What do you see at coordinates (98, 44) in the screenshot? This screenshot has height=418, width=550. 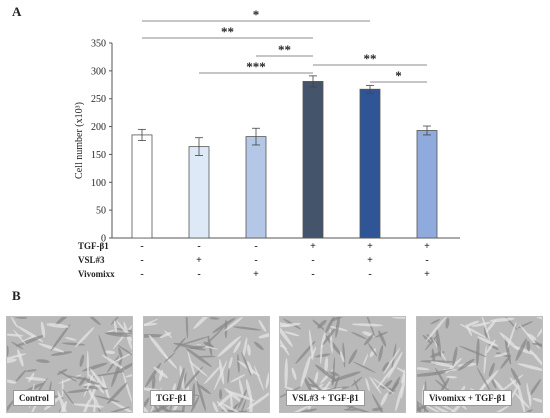 I see `y-tick-label: 350` at bounding box center [98, 44].